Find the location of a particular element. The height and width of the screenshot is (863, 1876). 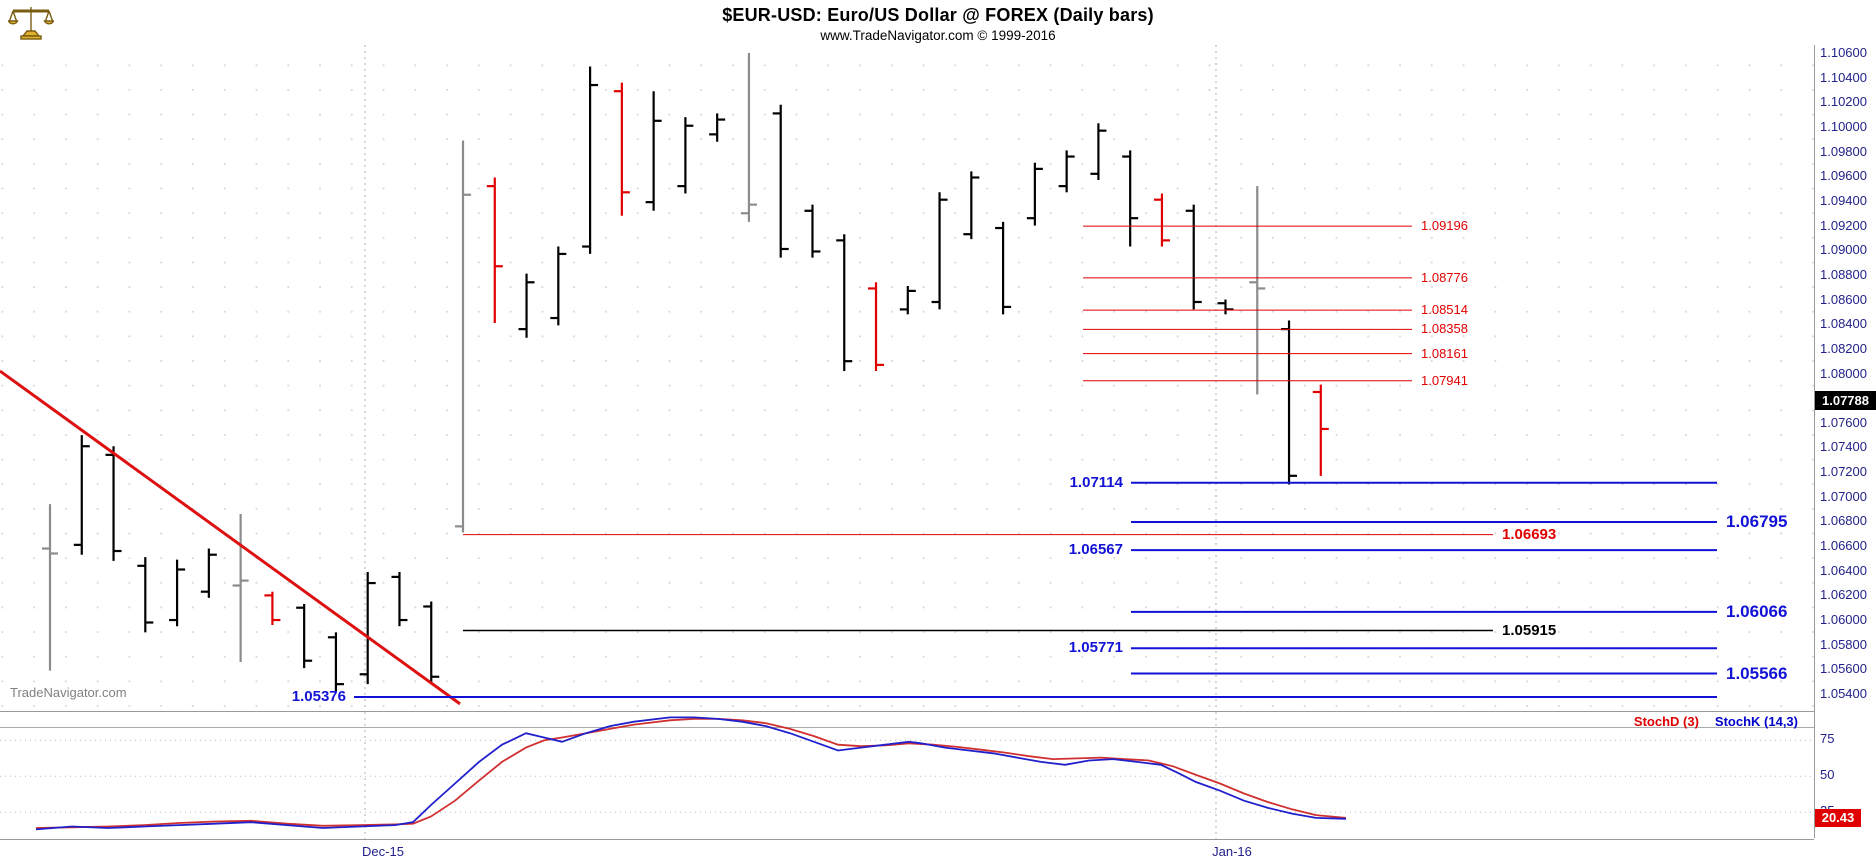

stochk-legend-label: StochK (14,3) is located at coordinates (1756, 721).